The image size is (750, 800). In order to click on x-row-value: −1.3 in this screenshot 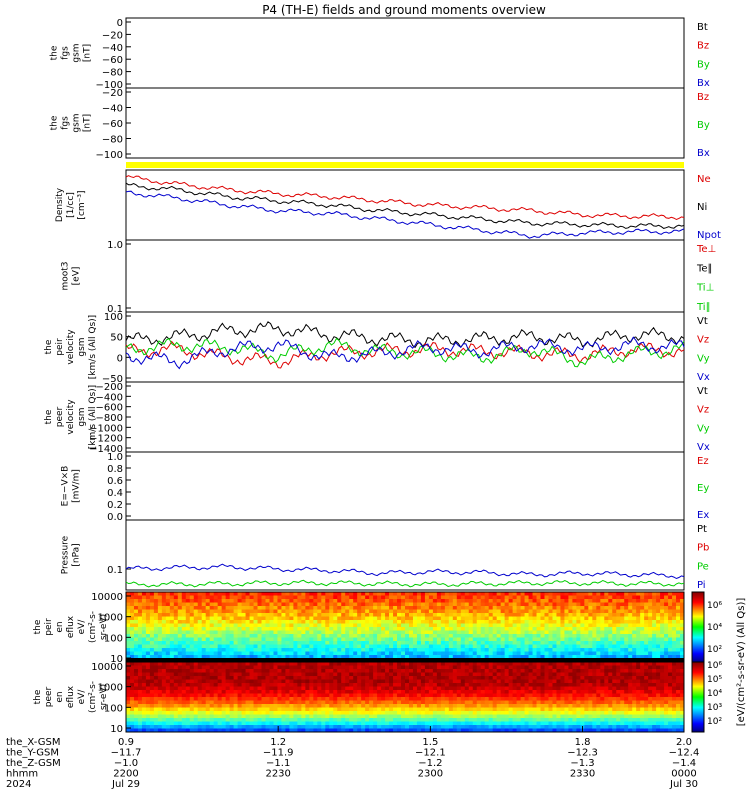, I will do `click(582, 763)`.